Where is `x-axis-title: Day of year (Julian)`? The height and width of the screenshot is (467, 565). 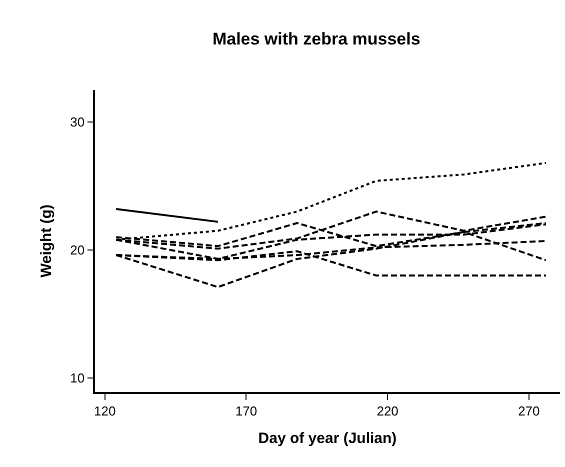 x-axis-title: Day of year (Julian) is located at coordinates (327, 438).